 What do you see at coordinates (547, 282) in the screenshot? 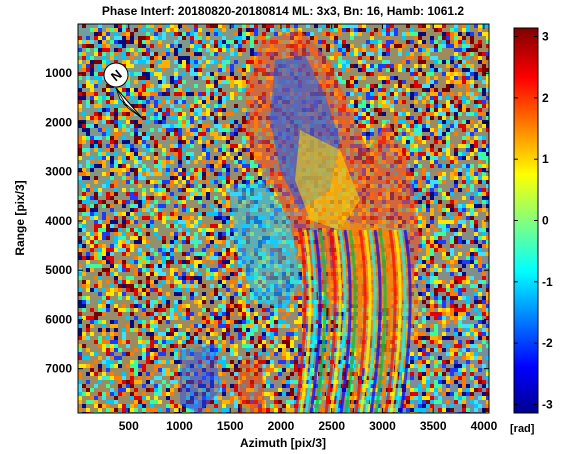
I see `colorbar-tick-label: -1` at bounding box center [547, 282].